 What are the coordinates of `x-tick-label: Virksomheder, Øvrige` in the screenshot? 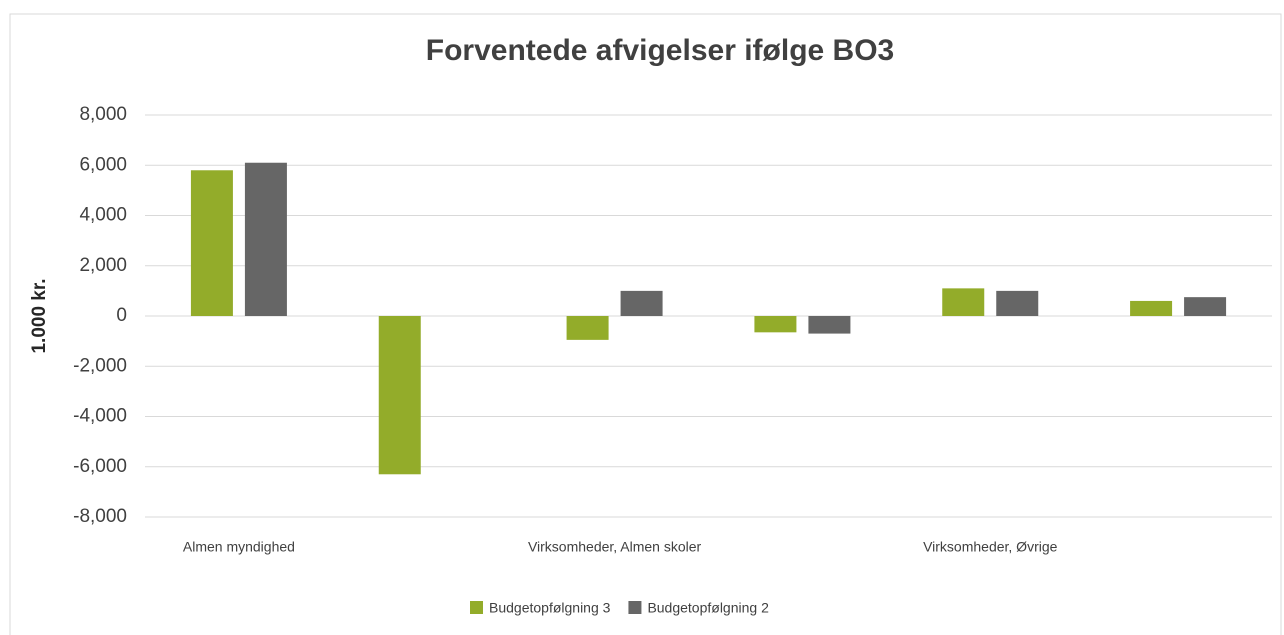 It's located at (990, 547).